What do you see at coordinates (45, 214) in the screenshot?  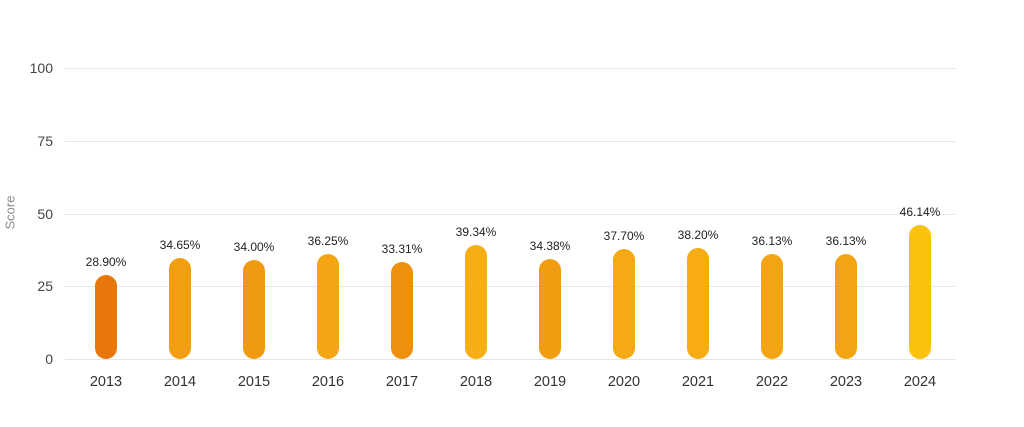 I see `y-tick-label: 50` at bounding box center [45, 214].